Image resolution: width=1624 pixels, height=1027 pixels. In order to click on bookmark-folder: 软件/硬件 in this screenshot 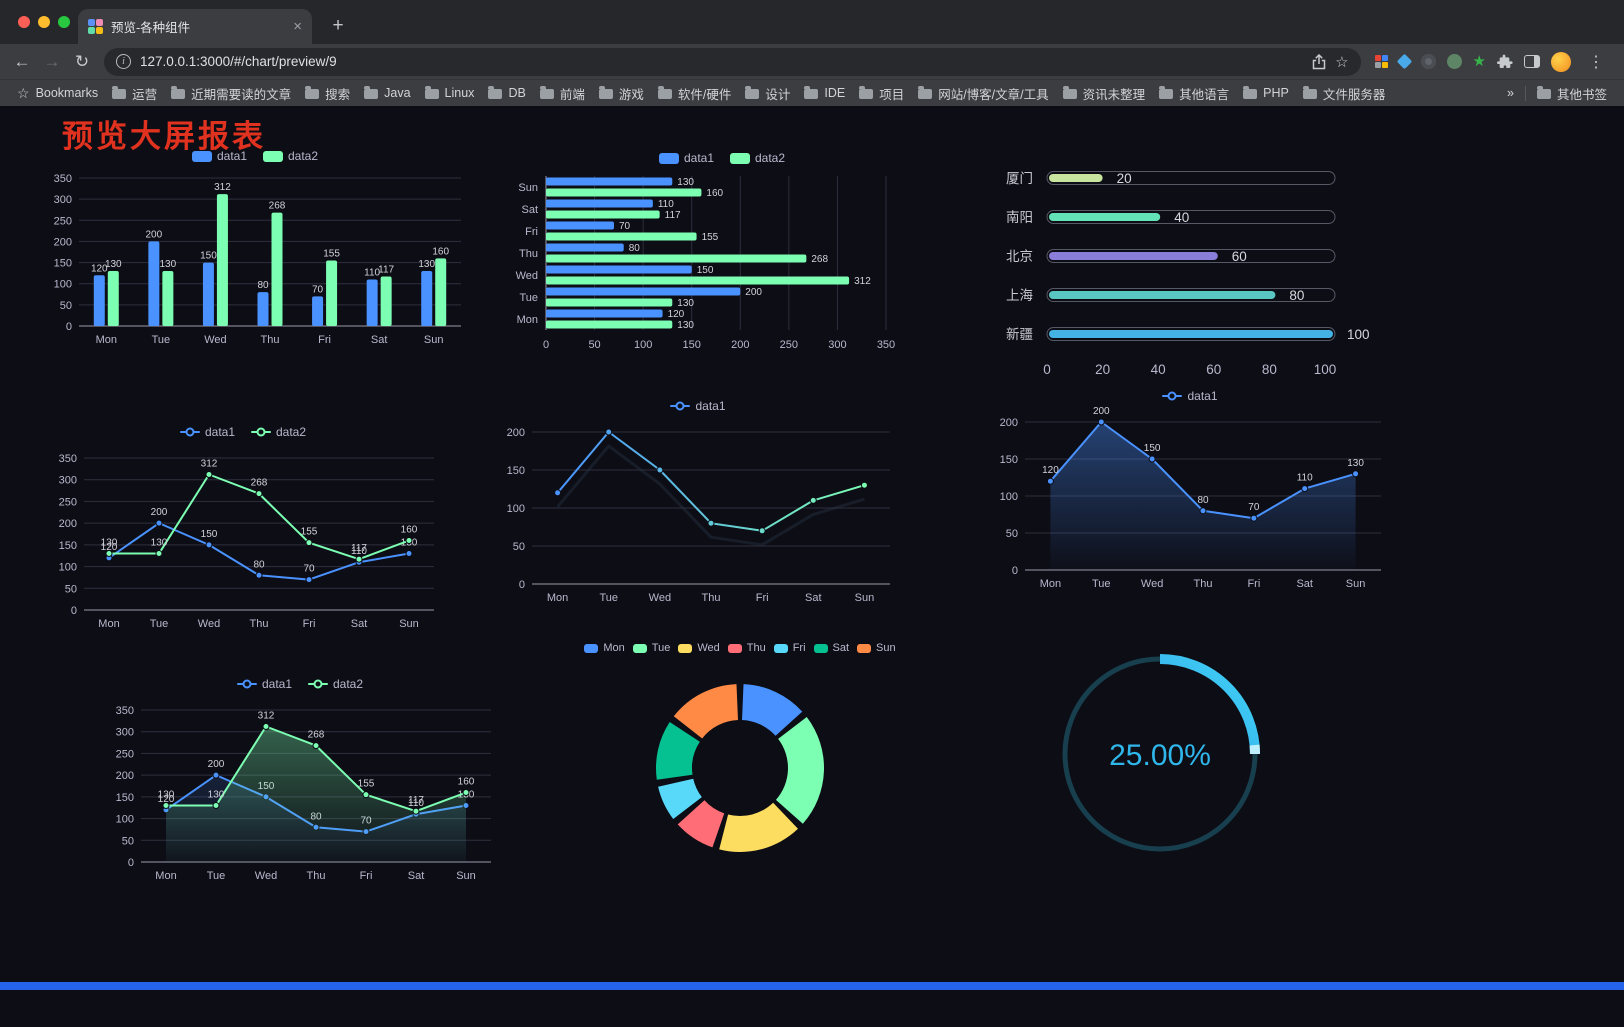, I will do `click(694, 93)`.